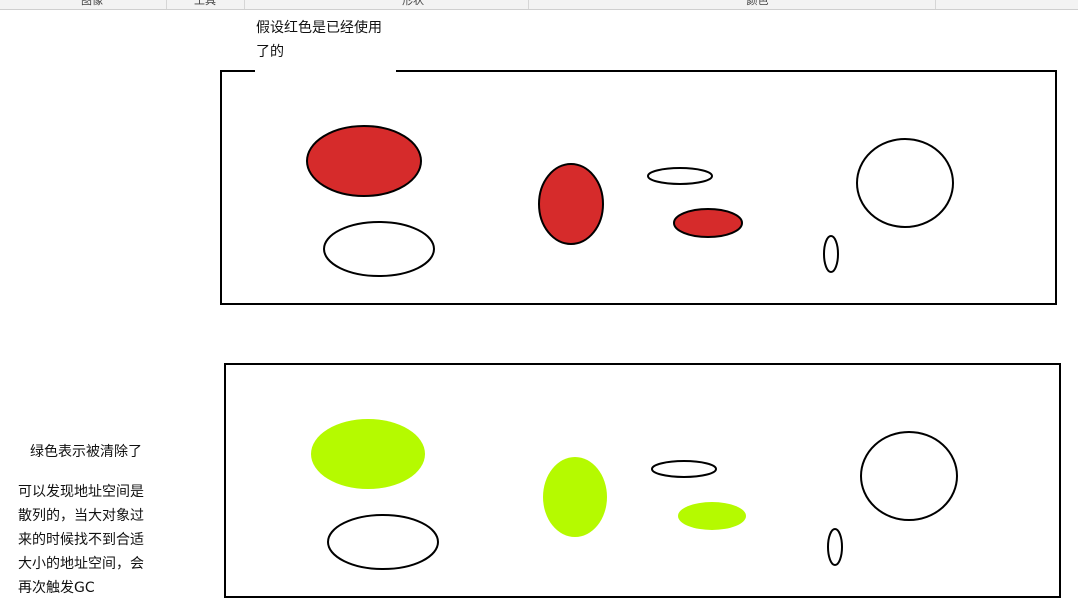 This screenshot has height=614, width=1078. I want to click on toolbar-tab-tools: 工具, so click(205, 4).